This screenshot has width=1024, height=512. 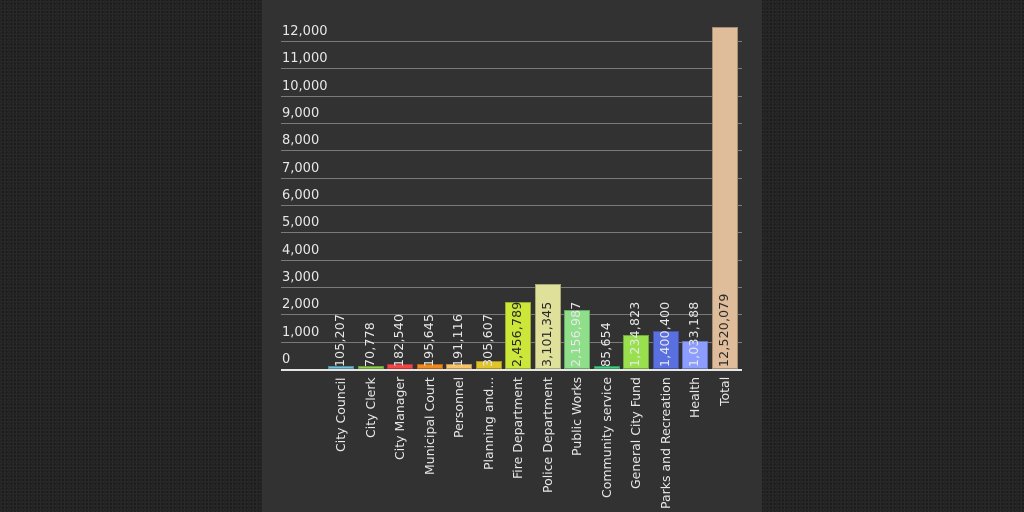 I want to click on bar-parks-and-recreation, so click(x=666, y=349).